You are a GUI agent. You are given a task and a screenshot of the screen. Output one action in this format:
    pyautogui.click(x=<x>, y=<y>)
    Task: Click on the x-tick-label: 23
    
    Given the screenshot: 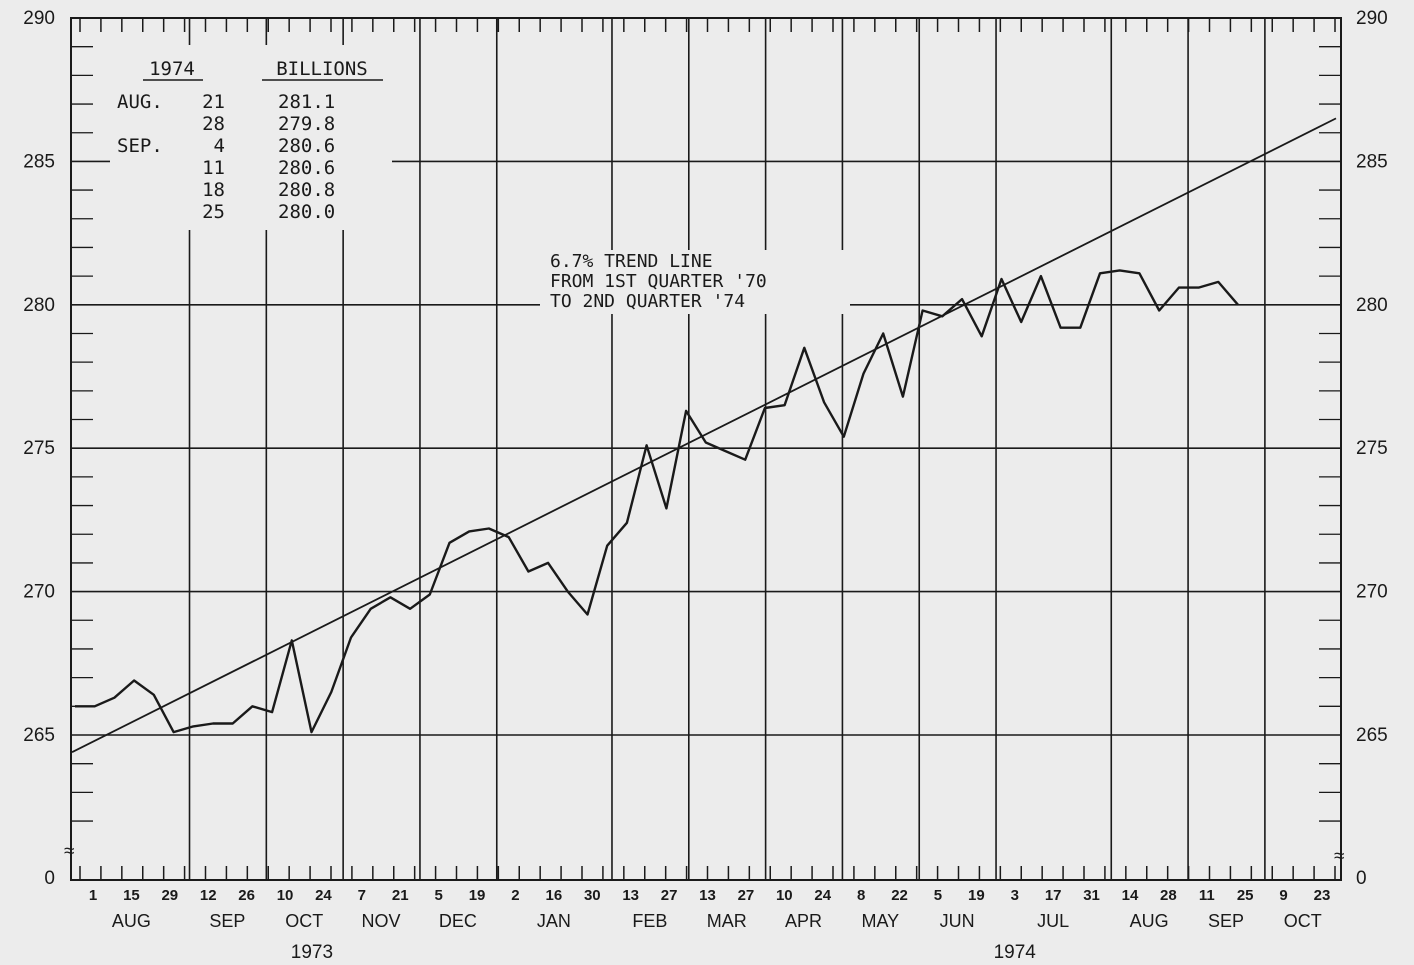 What is the action you would take?
    pyautogui.click(x=1322, y=895)
    